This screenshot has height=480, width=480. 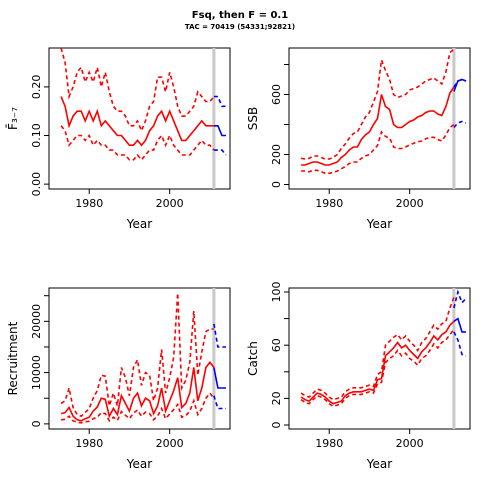 I want to click on recruitment-y-tick-label: 0, so click(x=36, y=423).